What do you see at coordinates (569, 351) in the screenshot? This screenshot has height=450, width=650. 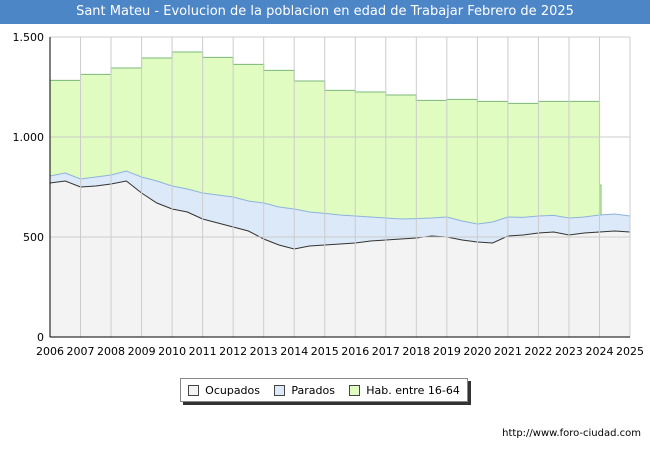 I see `x-tick-label: 2023` at bounding box center [569, 351].